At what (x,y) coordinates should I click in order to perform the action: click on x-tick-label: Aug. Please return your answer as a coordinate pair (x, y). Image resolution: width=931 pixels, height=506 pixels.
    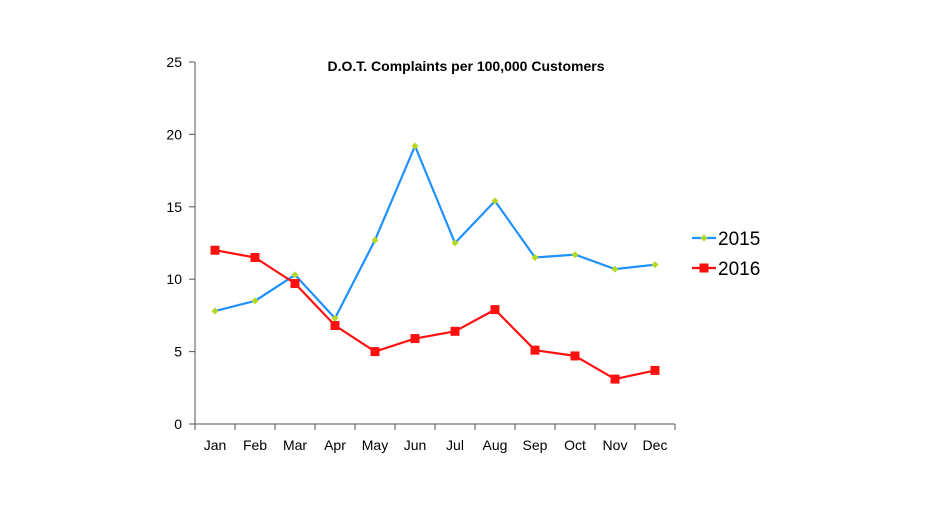
    Looking at the image, I should click on (495, 445).